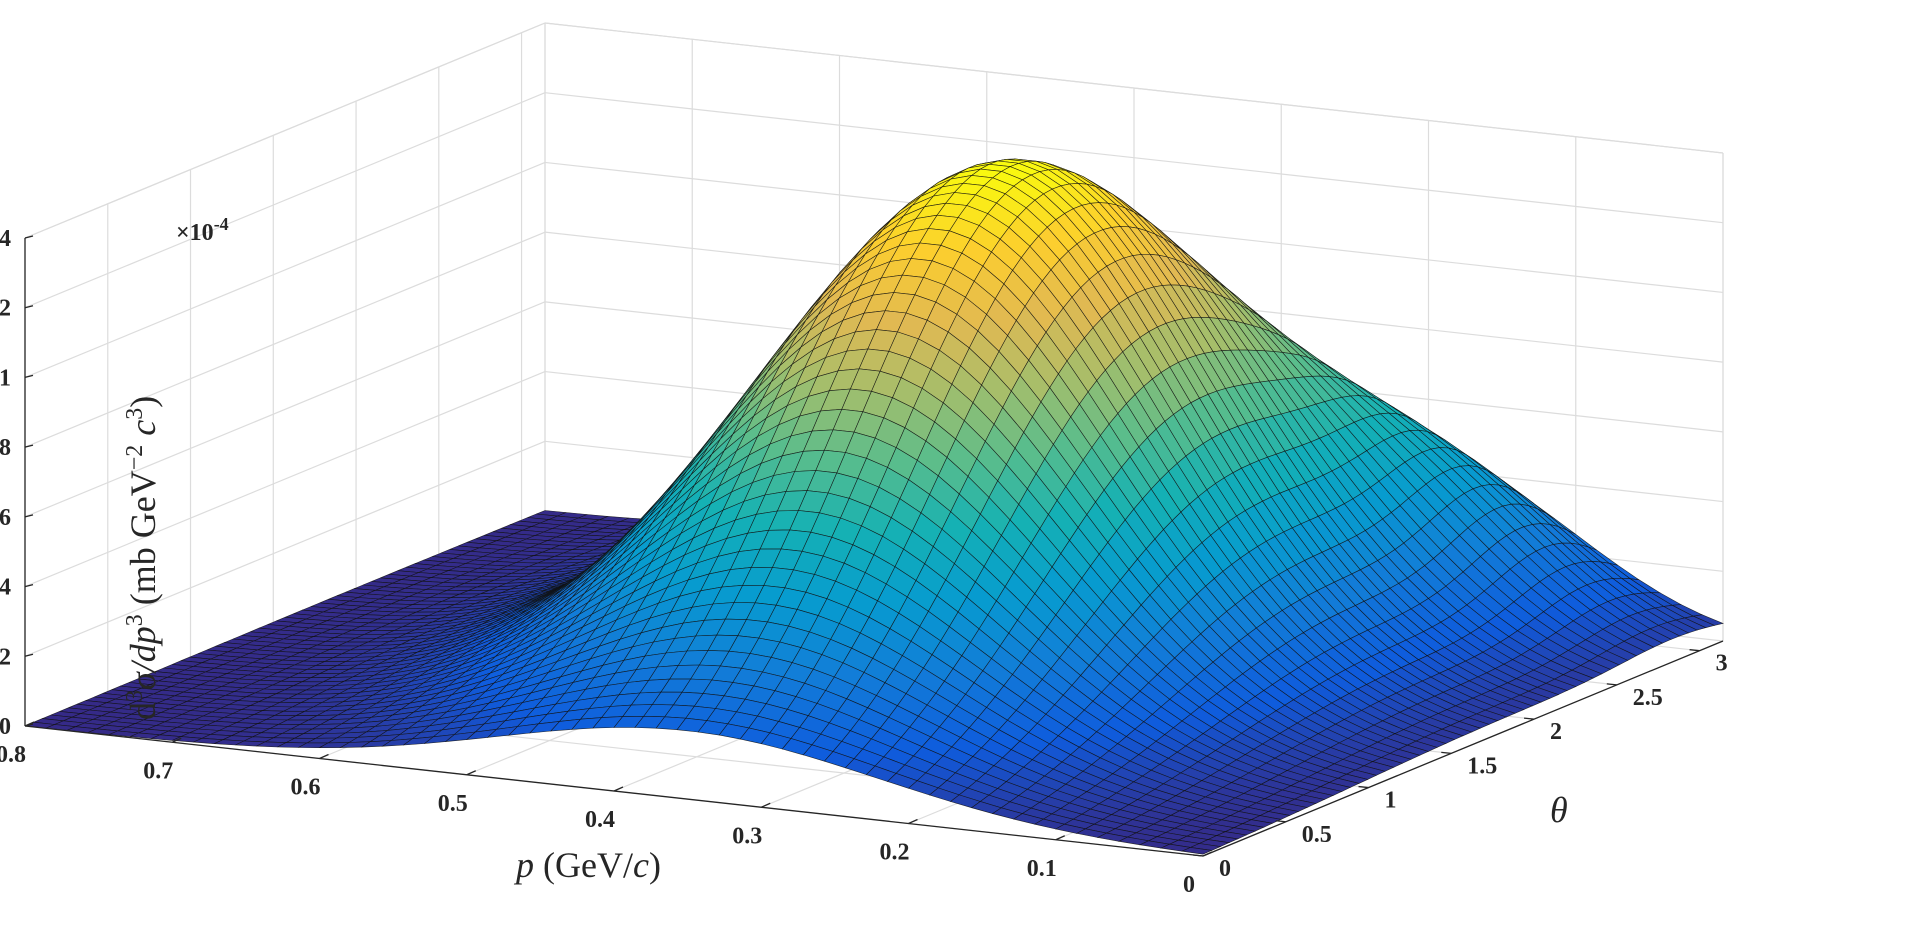 The width and height of the screenshot is (1920, 945). Describe the element at coordinates (202, 230) in the screenshot. I see `z-exponent-label: ×10⁻⁴` at that location.